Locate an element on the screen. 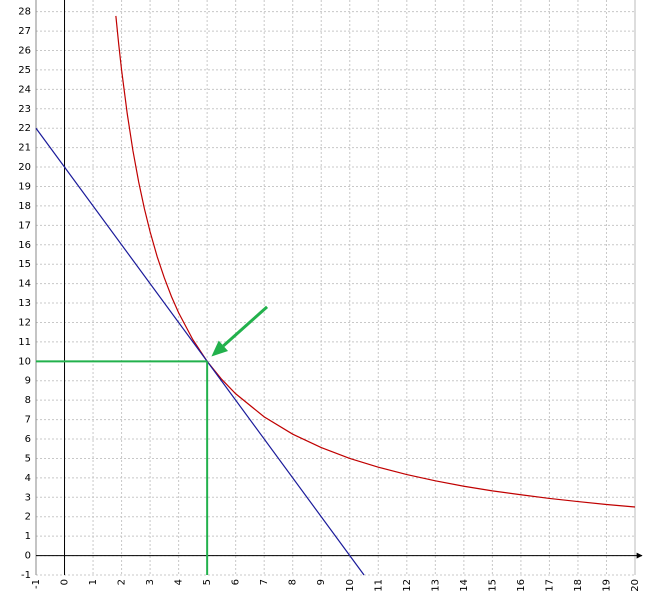 The image size is (649, 601). y-tick-label: 6 is located at coordinates (28, 439).